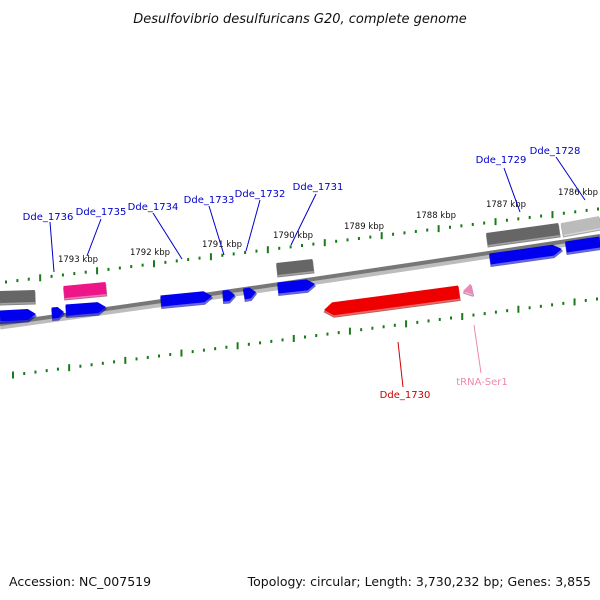 Image resolution: width=600 pixels, height=600 pixels. I want to click on gene-label-dde-1735: Dde_1735, so click(101, 212).